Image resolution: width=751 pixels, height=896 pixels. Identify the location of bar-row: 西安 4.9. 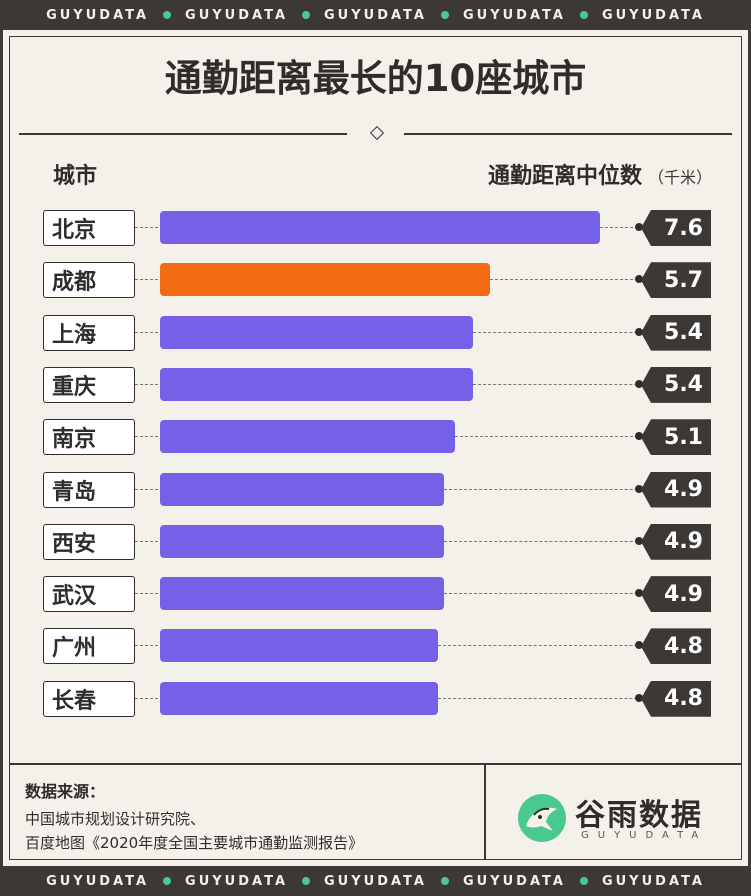
(375, 542).